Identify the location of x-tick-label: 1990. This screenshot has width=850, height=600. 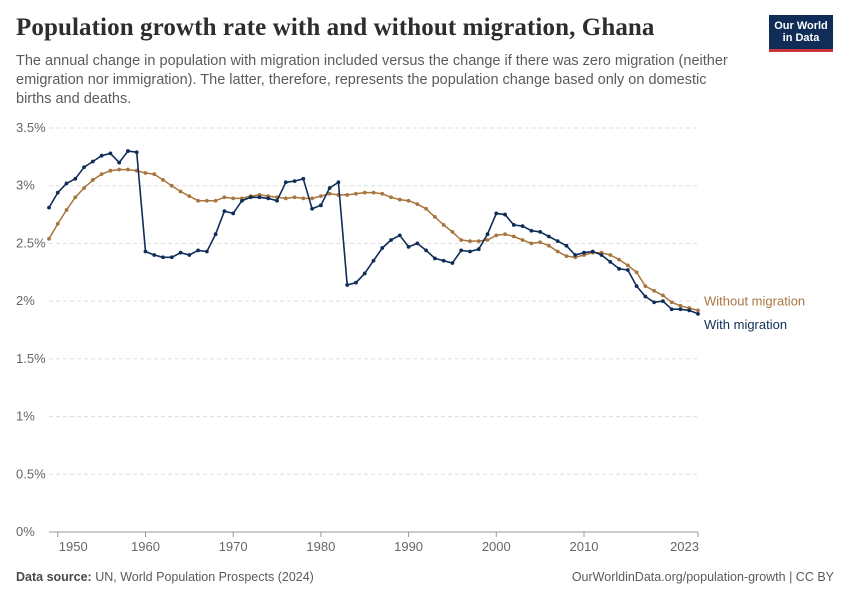
(408, 546).